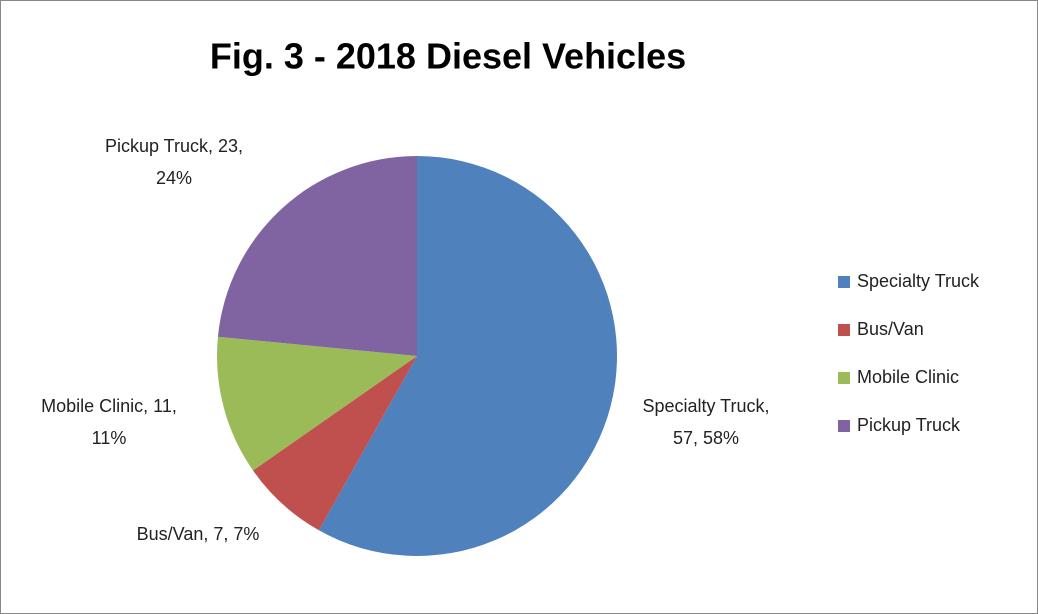  I want to click on data-label: Mobile Clinic, 11, 11%, so click(109, 422).